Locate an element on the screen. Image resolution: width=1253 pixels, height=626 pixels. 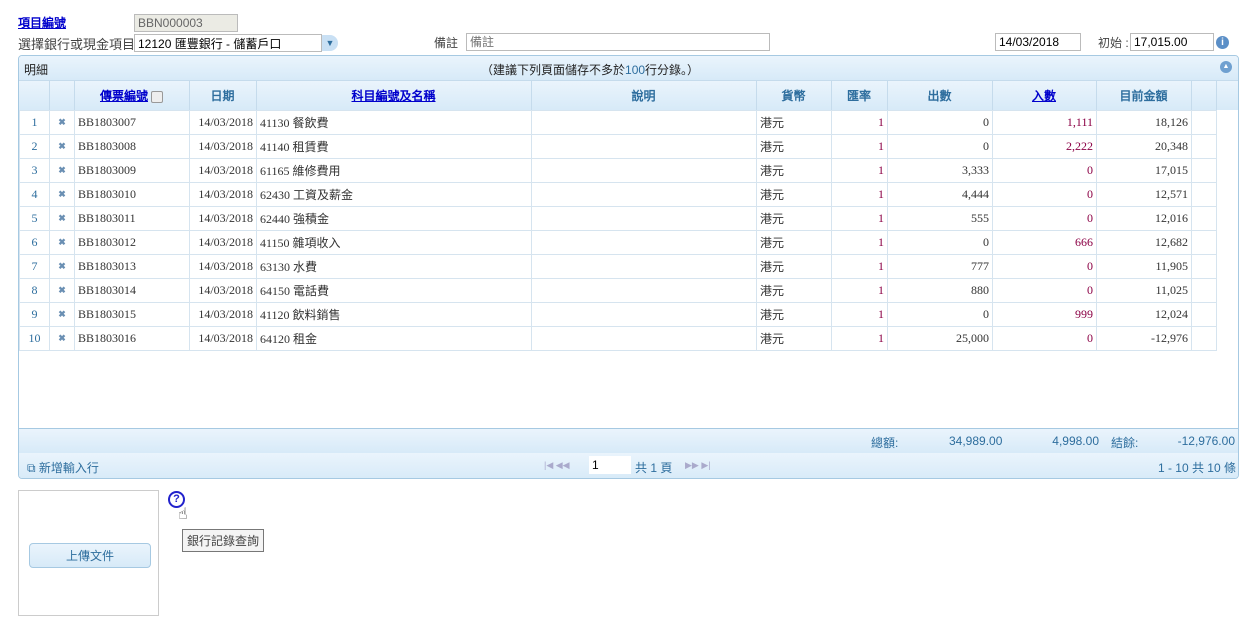
col-in: 入數 is located at coordinates (1043, 96).